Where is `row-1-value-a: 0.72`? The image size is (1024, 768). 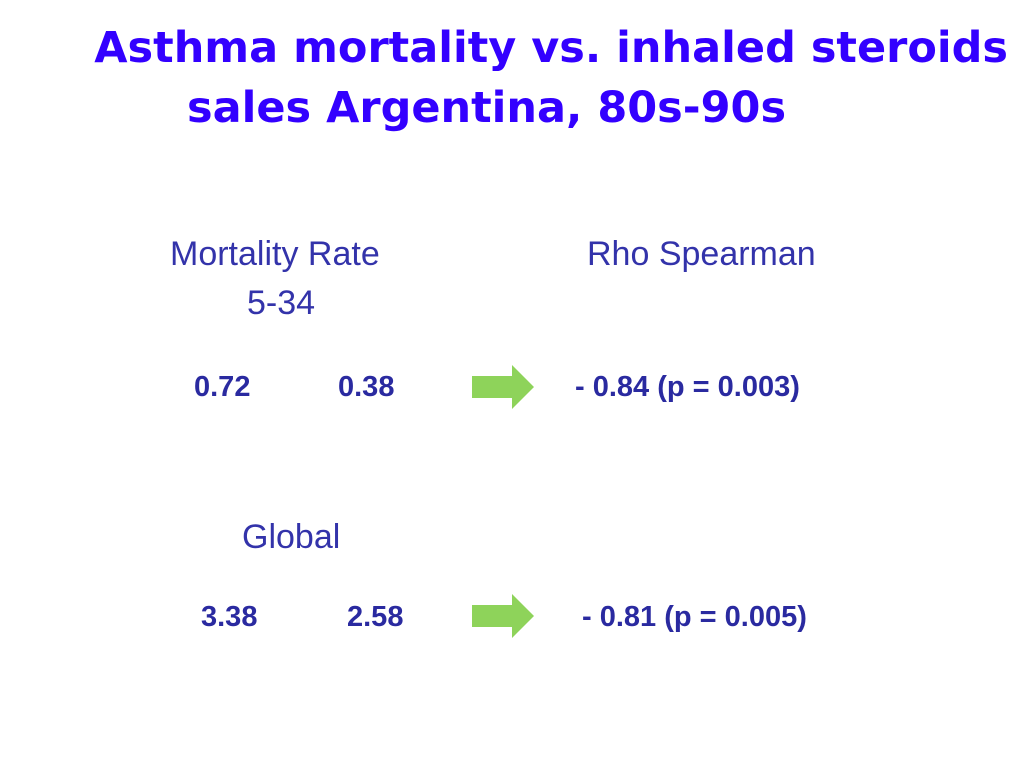 row-1-value-a: 0.72 is located at coordinates (222, 387).